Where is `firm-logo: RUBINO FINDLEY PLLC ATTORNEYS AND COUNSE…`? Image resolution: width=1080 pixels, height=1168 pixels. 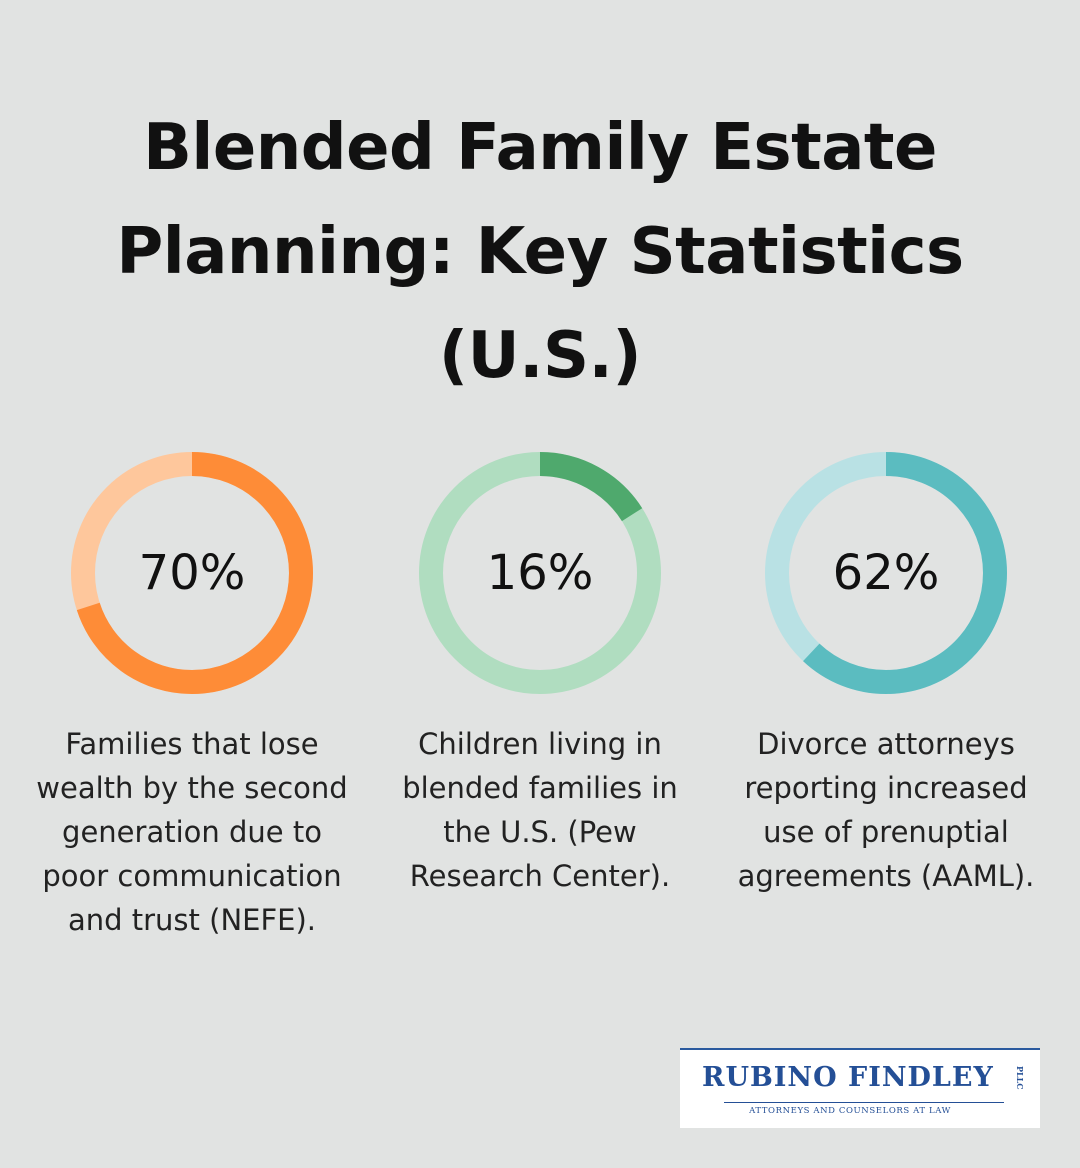
firm-logo: RUBINO FINDLEY PLLC ATTORNEYS AND COUNSE… is located at coordinates (860, 1088).